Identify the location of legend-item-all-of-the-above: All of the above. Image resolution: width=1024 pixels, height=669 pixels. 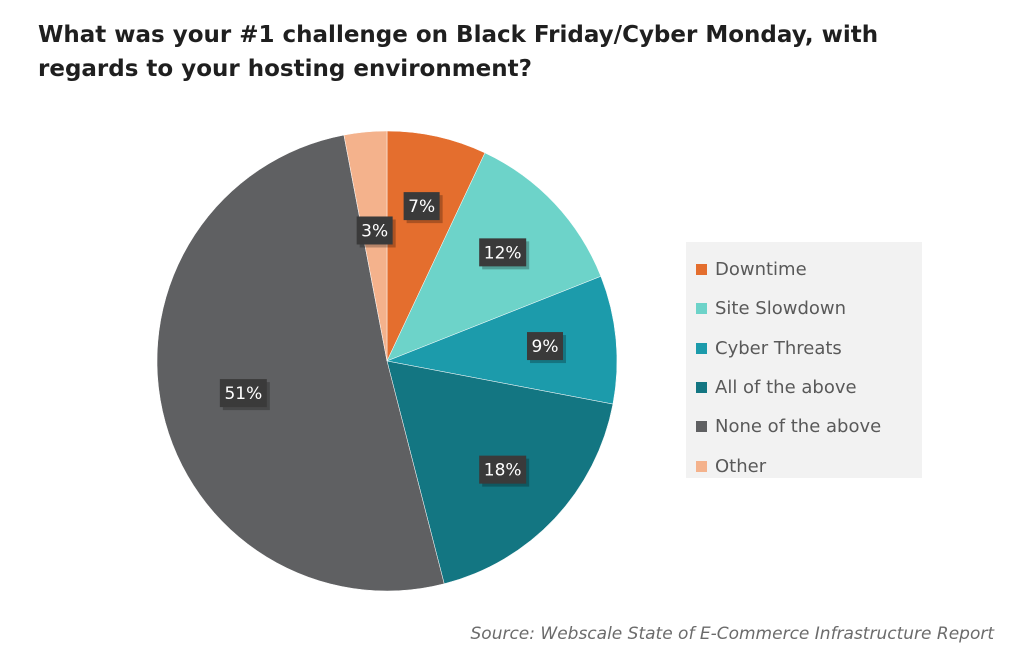
(809, 387).